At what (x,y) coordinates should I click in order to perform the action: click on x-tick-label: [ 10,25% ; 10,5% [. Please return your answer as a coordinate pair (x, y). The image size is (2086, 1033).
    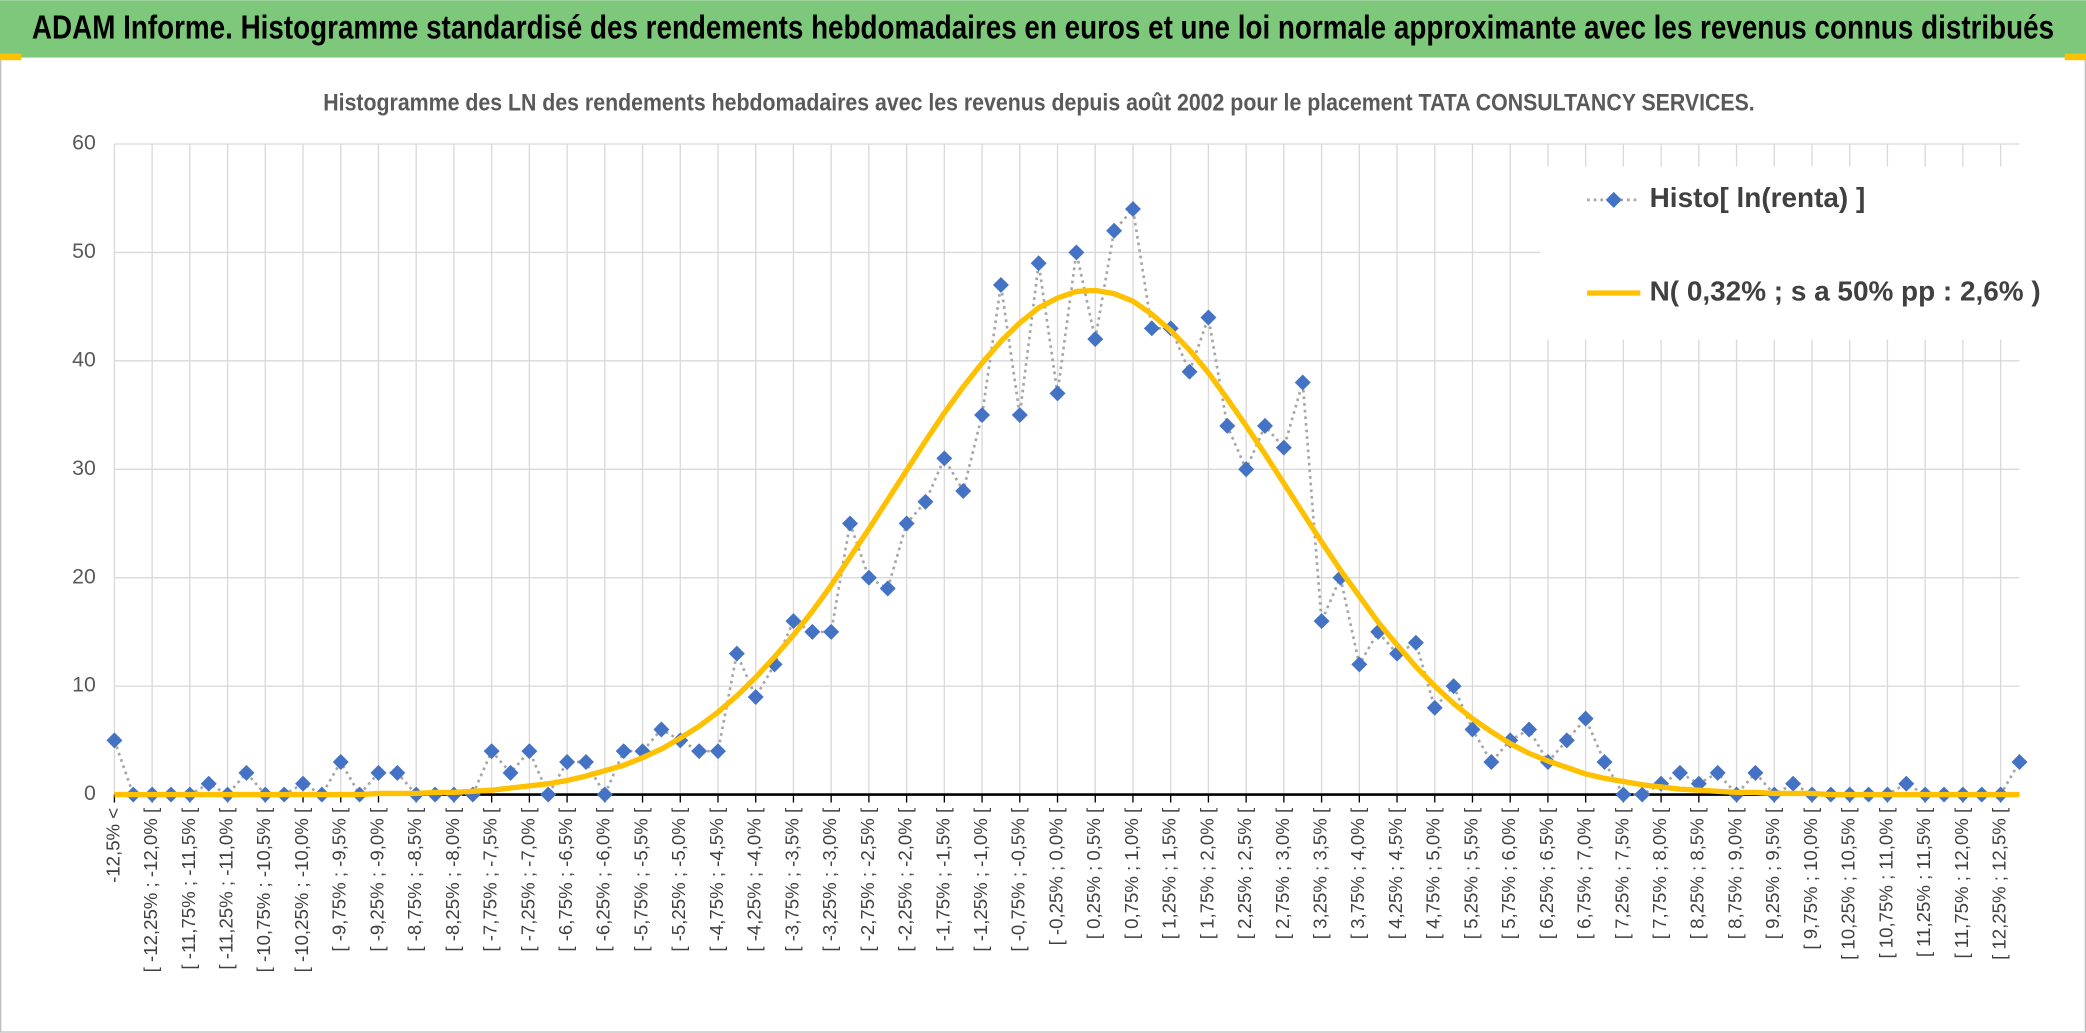
    Looking at the image, I should click on (1848, 883).